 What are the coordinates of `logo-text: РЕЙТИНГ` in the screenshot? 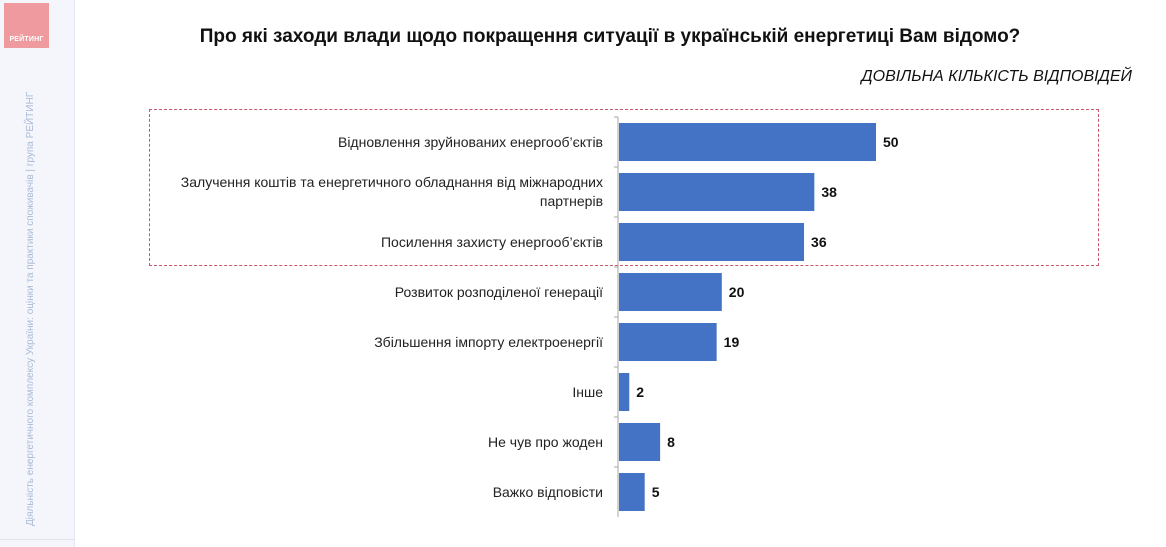 It's located at (26, 39).